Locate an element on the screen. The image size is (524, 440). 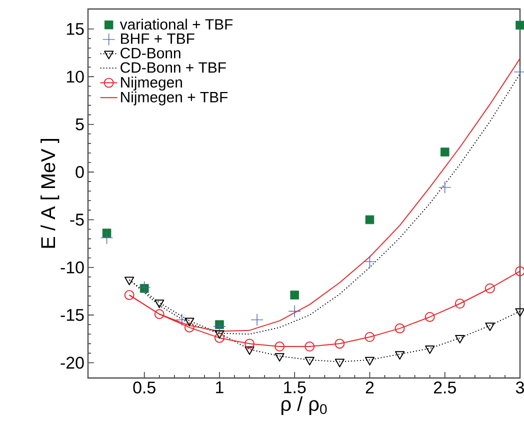
x-tick-label: 2.5 is located at coordinates (445, 388).